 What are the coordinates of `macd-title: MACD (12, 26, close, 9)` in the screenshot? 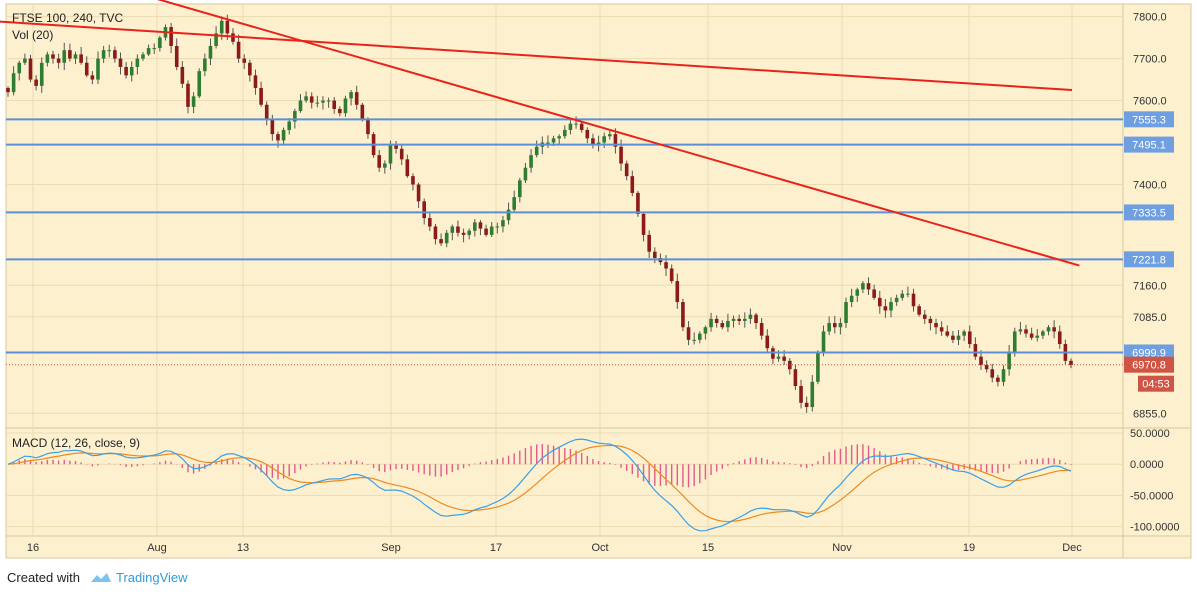 It's located at (76, 443).